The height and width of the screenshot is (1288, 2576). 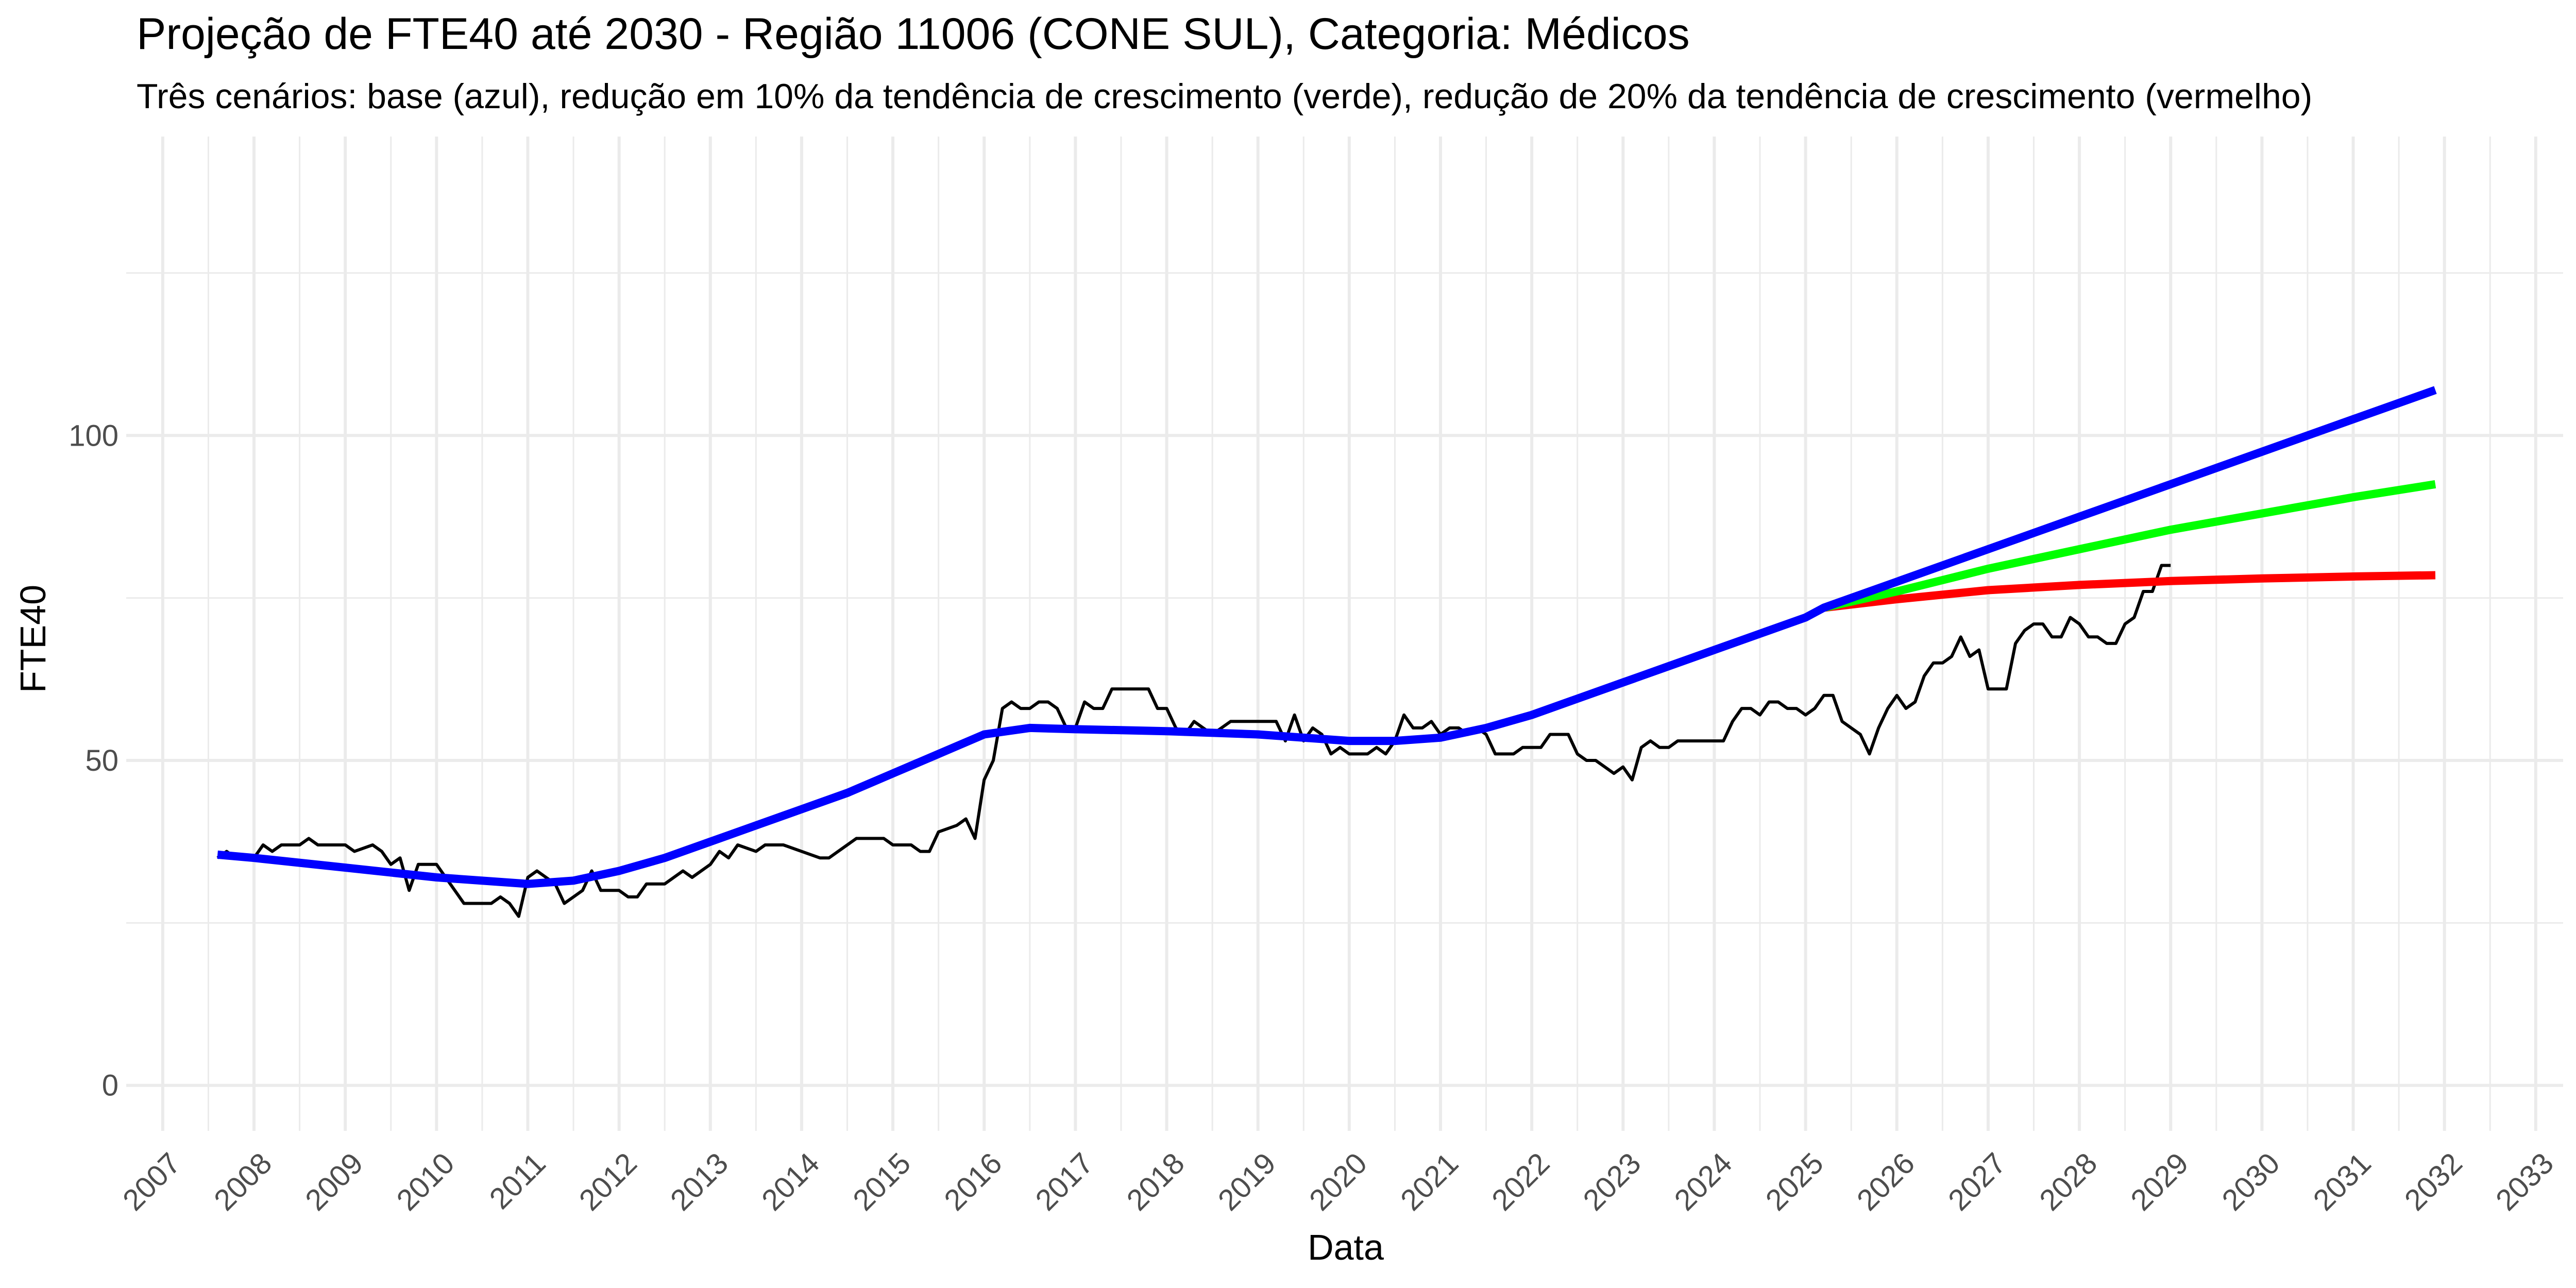 What do you see at coordinates (2159, 1181) in the screenshot?
I see `x-tick-label: 2029` at bounding box center [2159, 1181].